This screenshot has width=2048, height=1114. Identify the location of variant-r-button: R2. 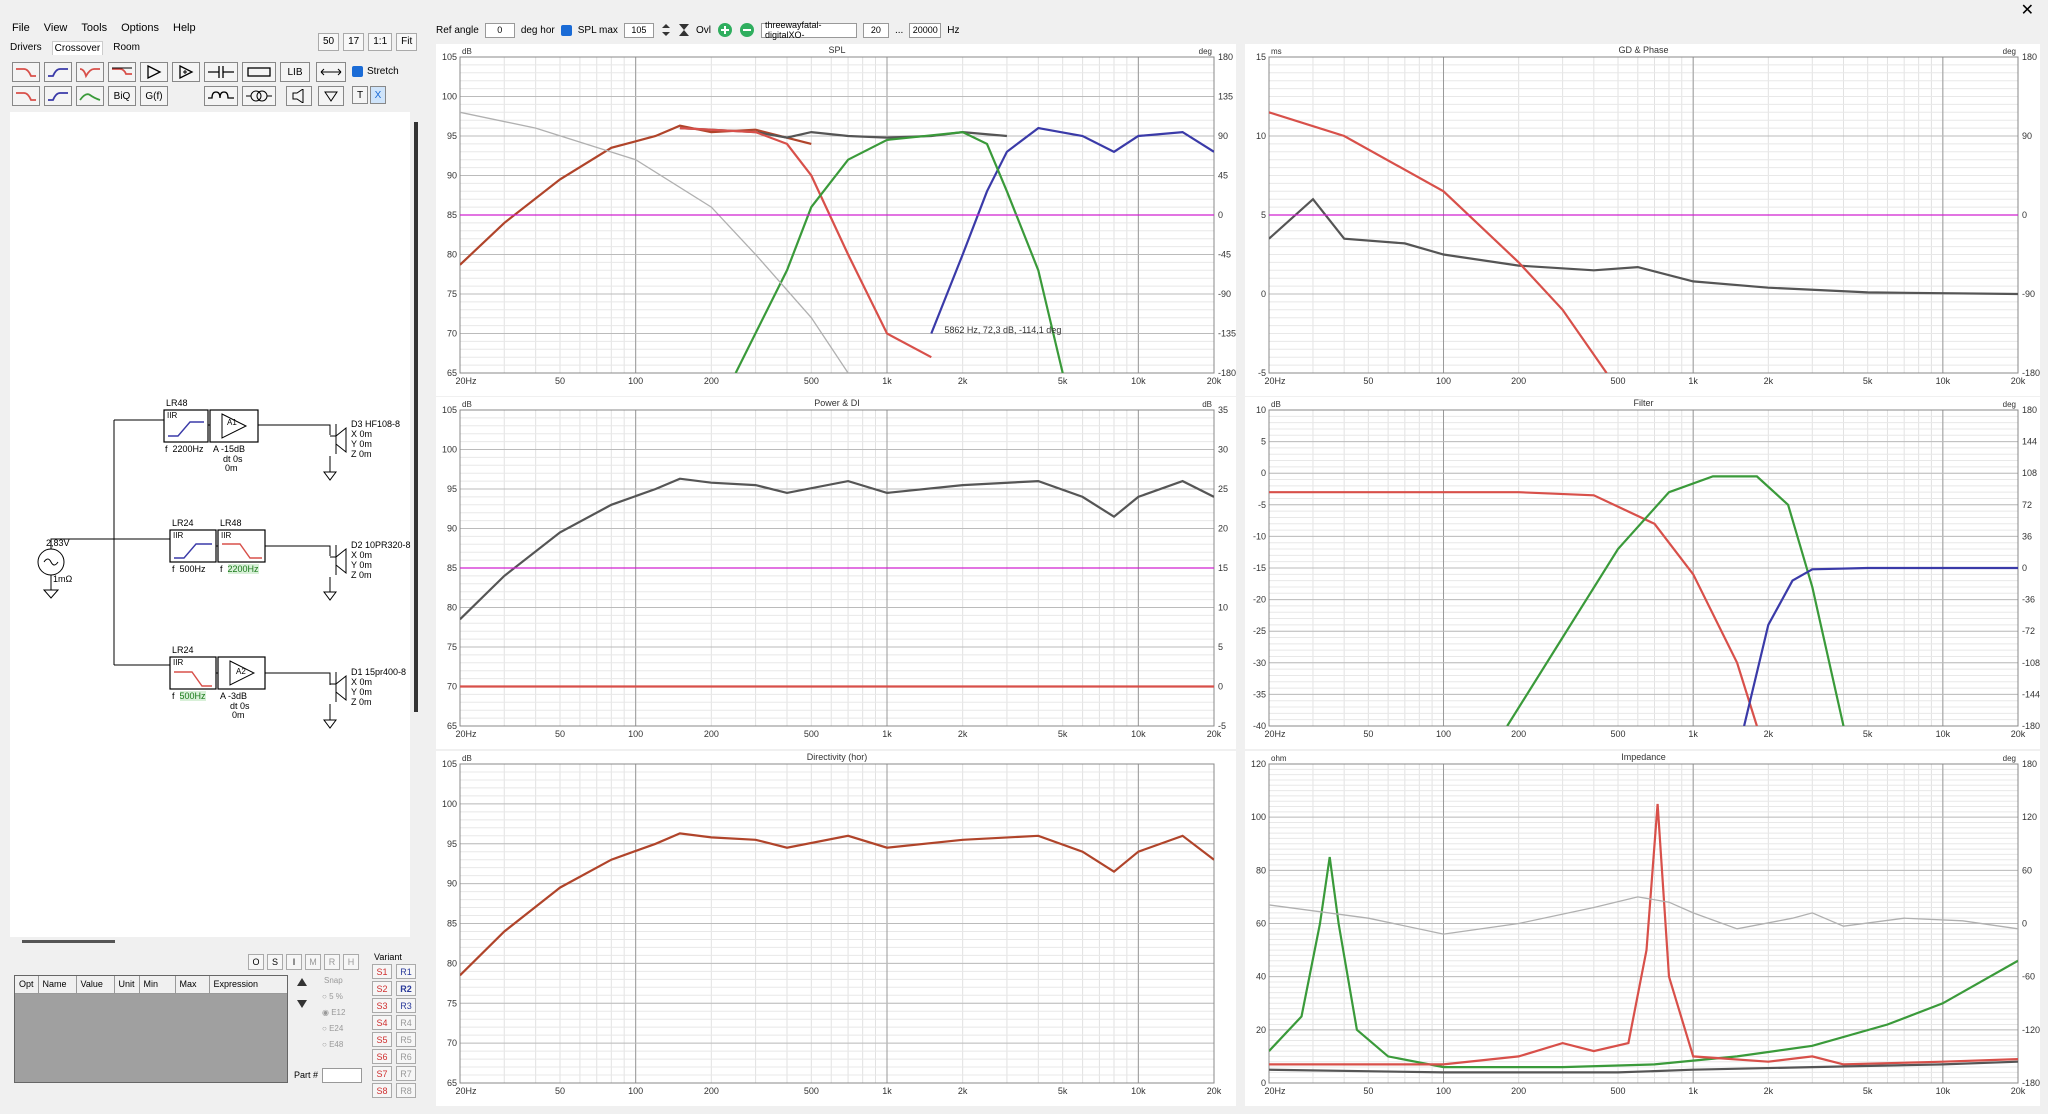
(406, 988).